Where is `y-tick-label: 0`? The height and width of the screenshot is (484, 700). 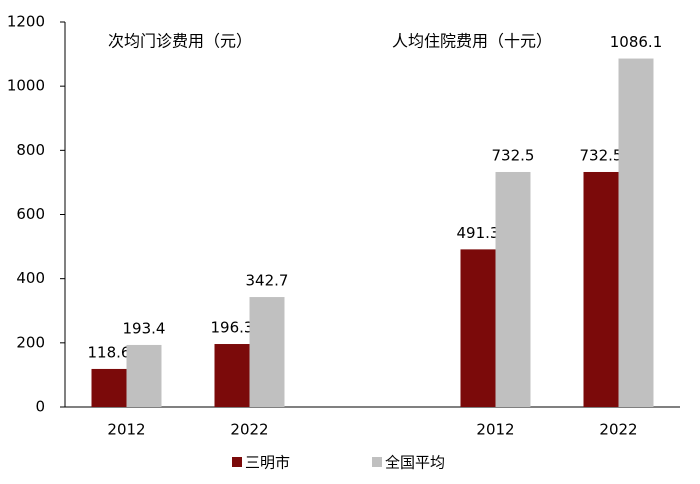 y-tick-label: 0 is located at coordinates (40, 407).